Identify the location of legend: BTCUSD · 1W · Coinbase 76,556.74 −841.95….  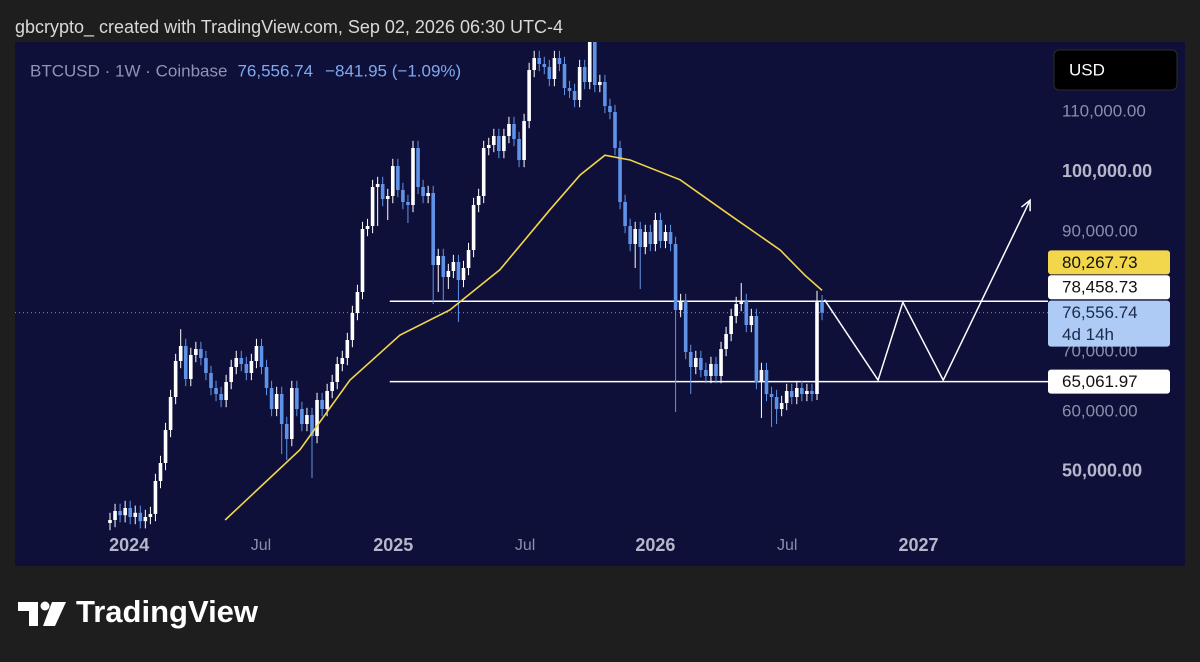
(245, 70).